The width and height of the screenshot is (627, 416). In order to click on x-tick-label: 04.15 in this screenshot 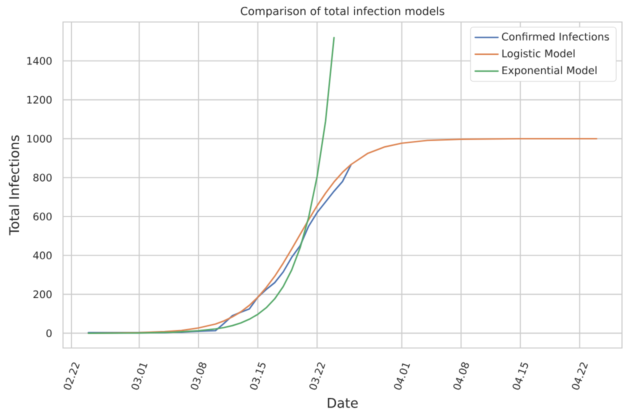, I will do `click(520, 376)`.